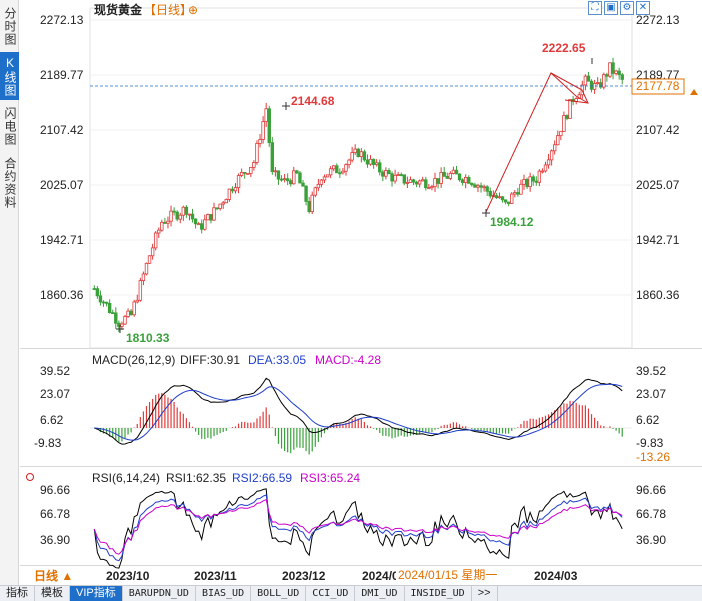 The height and width of the screenshot is (601, 702). I want to click on macd-current-label: -13.26, so click(653, 457).